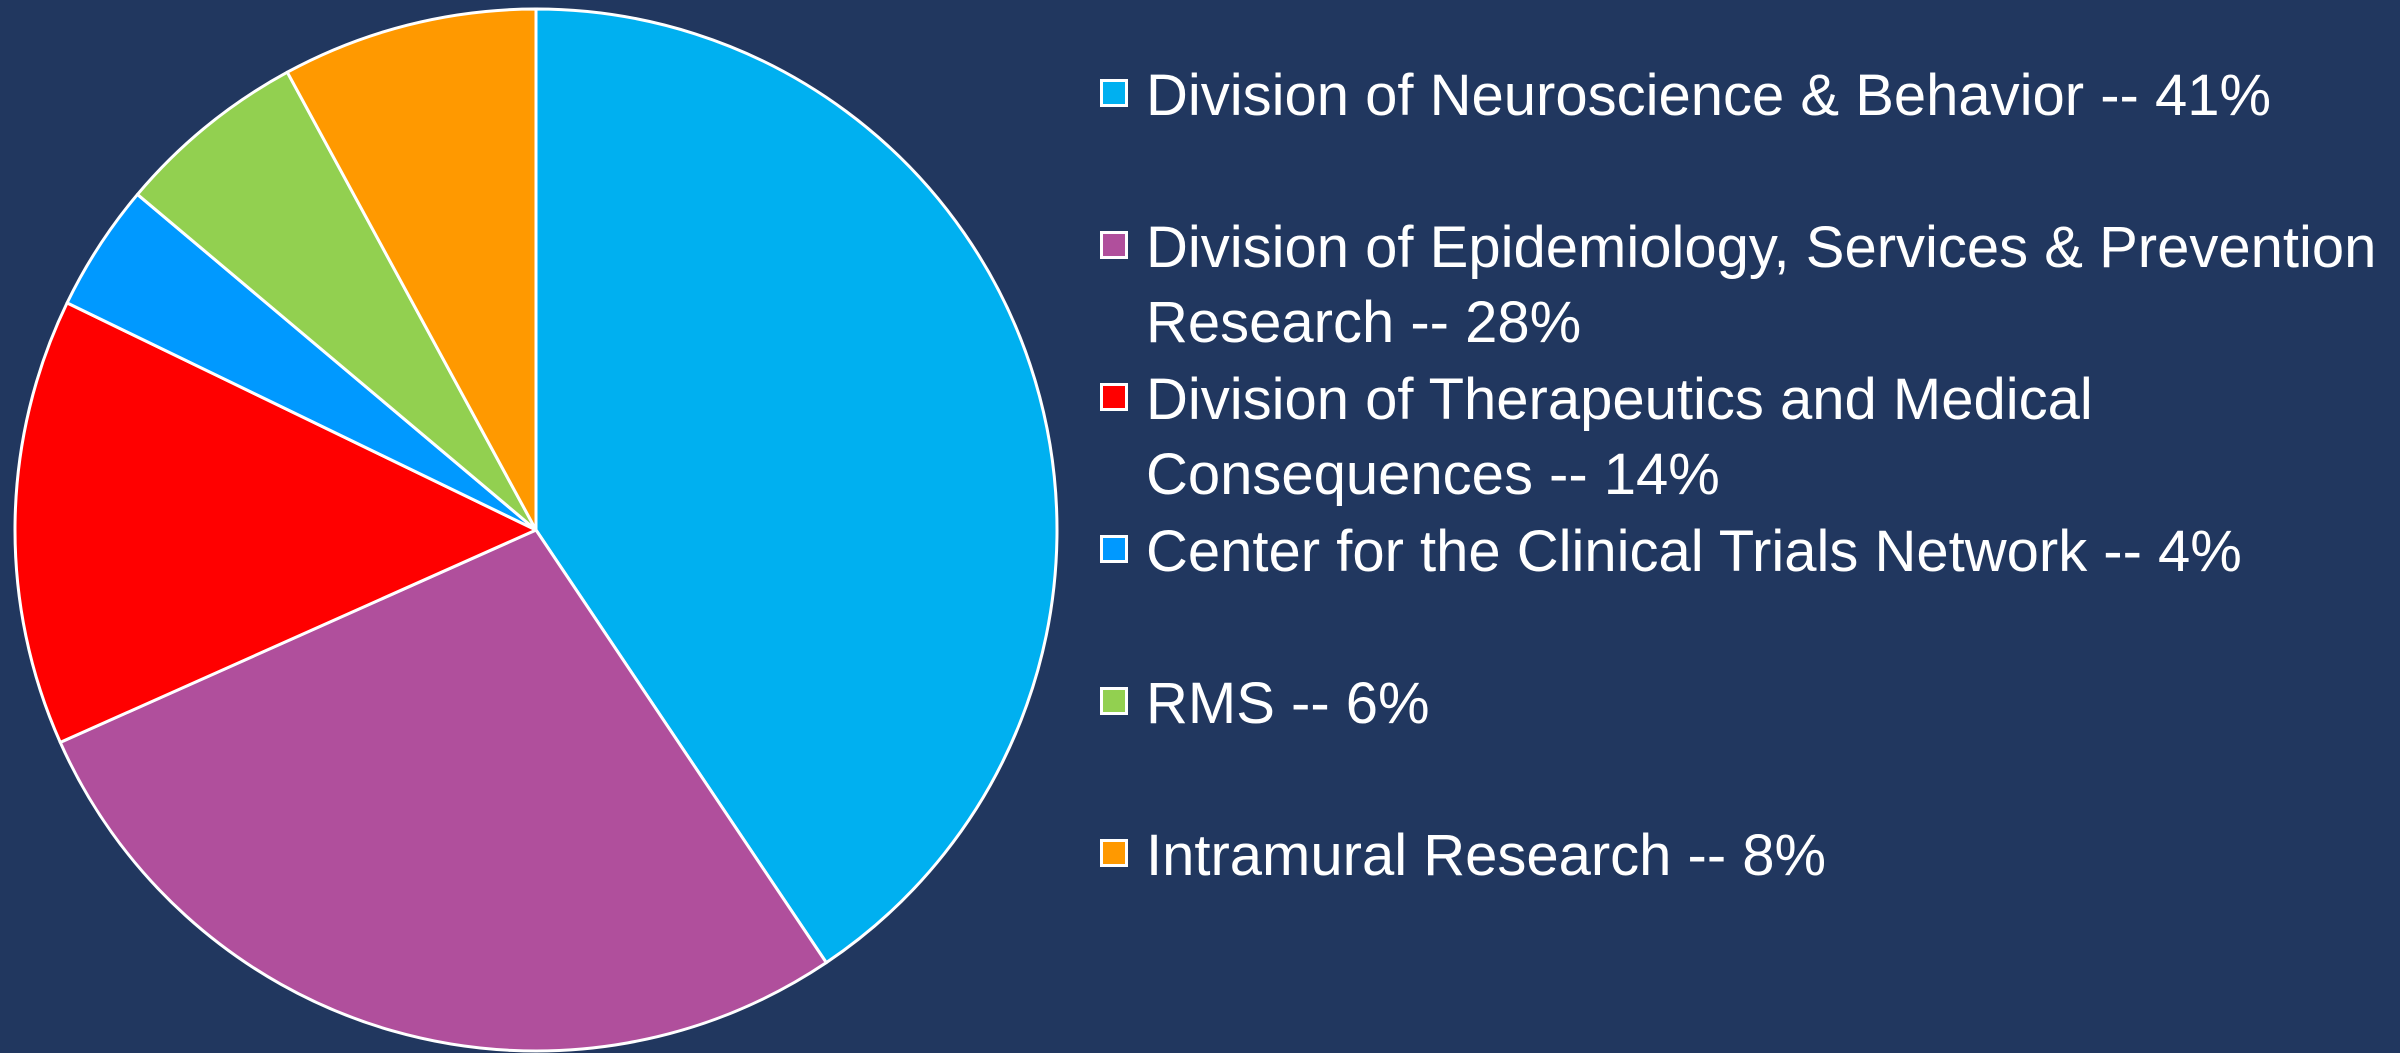 Image resolution: width=2400 pixels, height=1053 pixels. What do you see at coordinates (1750, 703) in the screenshot?
I see `legend-entry: RMS -- 6%` at bounding box center [1750, 703].